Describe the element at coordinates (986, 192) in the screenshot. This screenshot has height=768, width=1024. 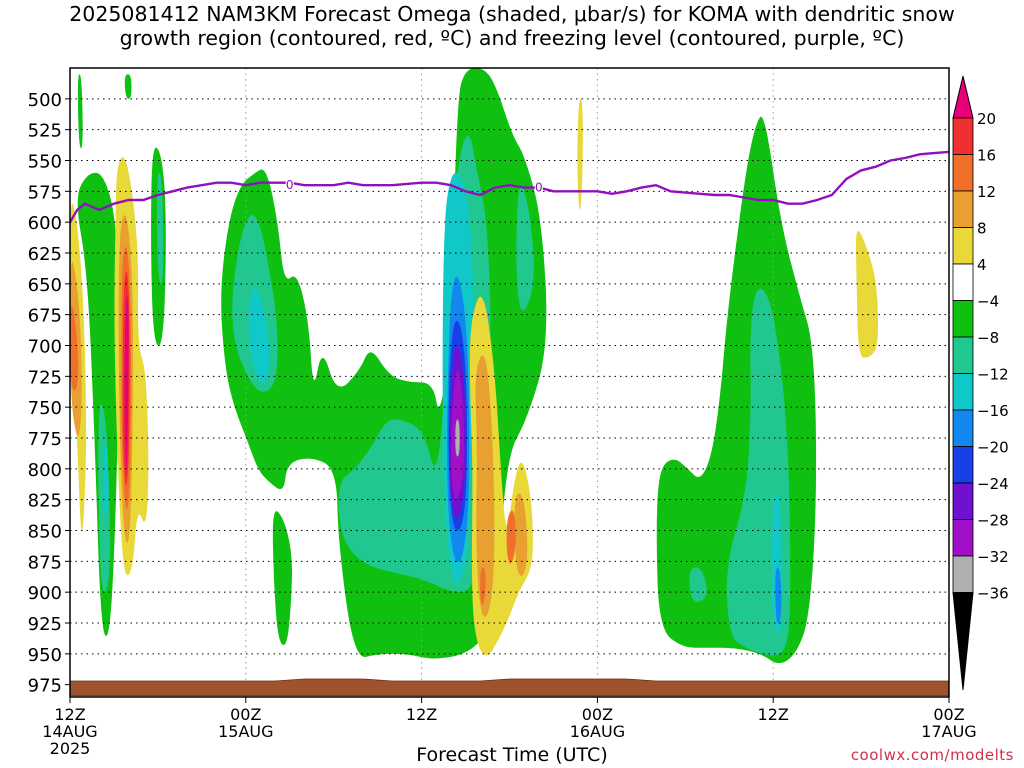
I see `colorbar-label-2: 12` at that location.